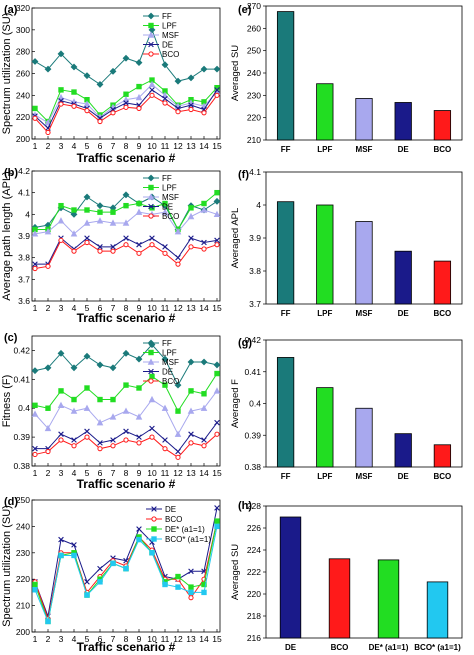 The height and width of the screenshot is (655, 474). What do you see at coordinates (100, 473) in the screenshot?
I see `x-tick-label: 6` at bounding box center [100, 473].